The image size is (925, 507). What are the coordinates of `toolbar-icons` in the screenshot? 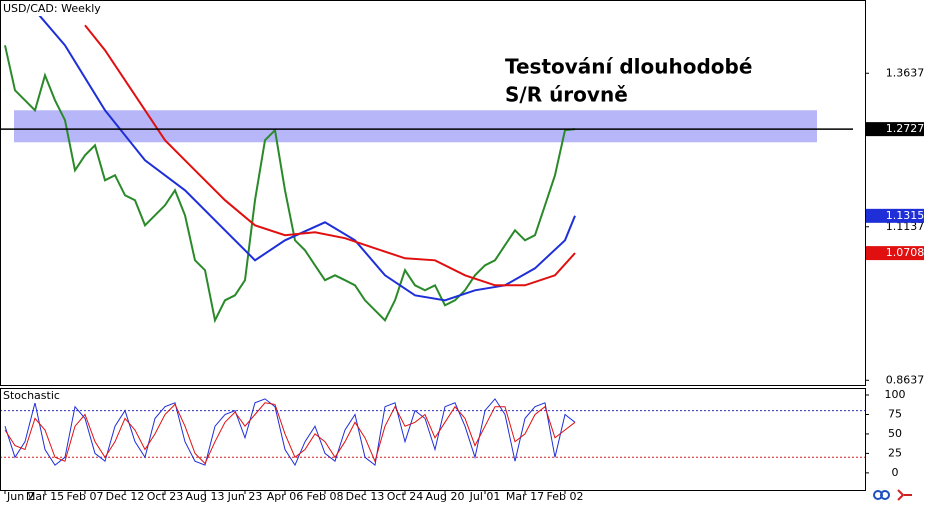 It's located at (892, 495).